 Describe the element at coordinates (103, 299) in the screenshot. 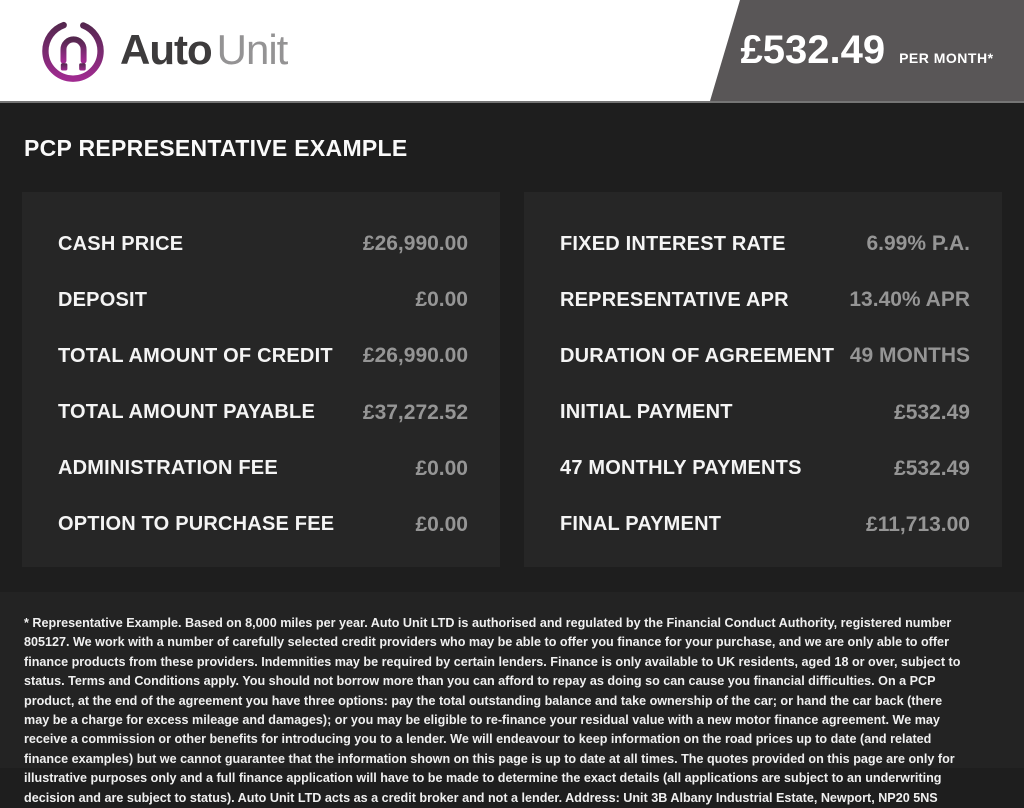

I see `row-label: DEPOSIT` at that location.